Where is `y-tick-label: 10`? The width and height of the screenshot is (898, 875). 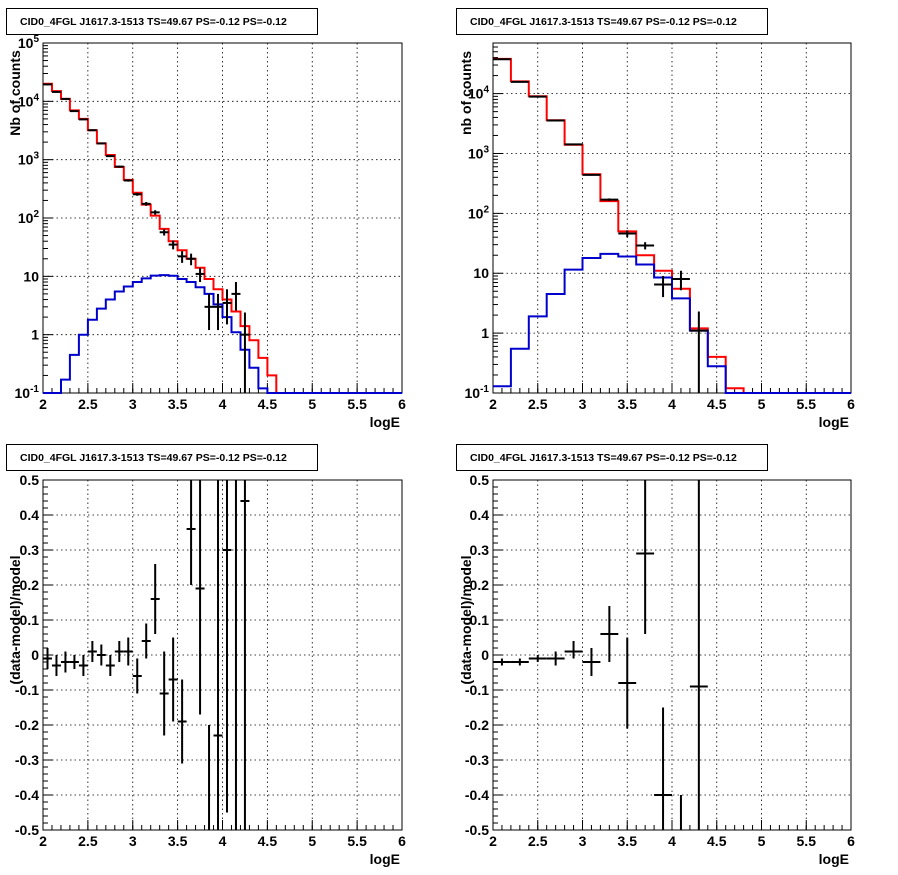
y-tick-label: 10 is located at coordinates (481, 273).